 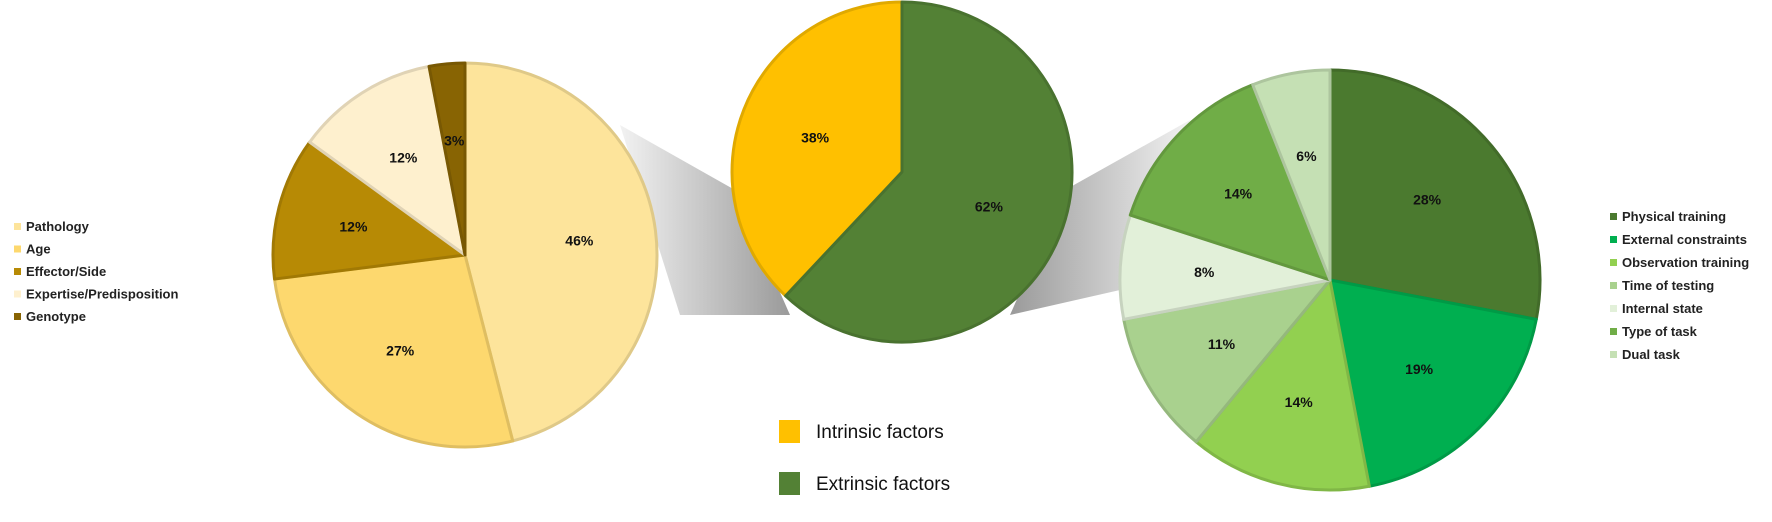 I want to click on slice-label-time-of-testing: 11%, so click(x=1222, y=344).